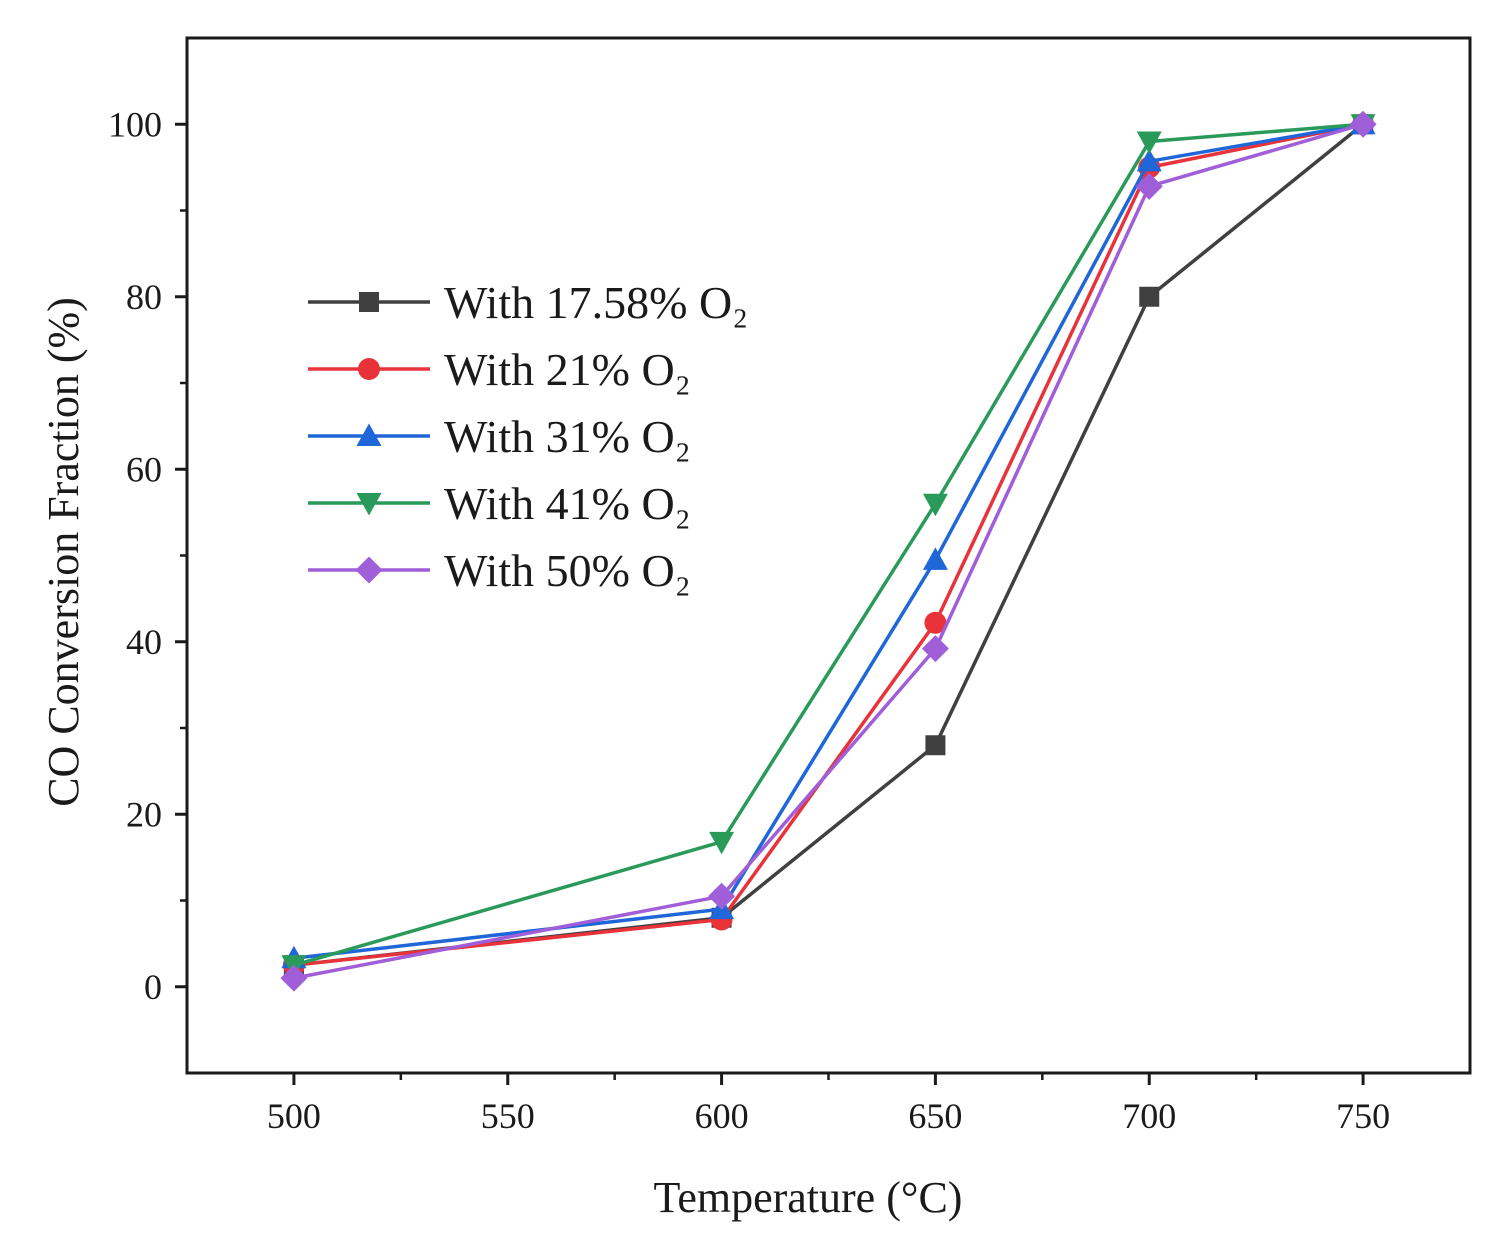  I want to click on y-tick-label: 20, so click(144, 814).